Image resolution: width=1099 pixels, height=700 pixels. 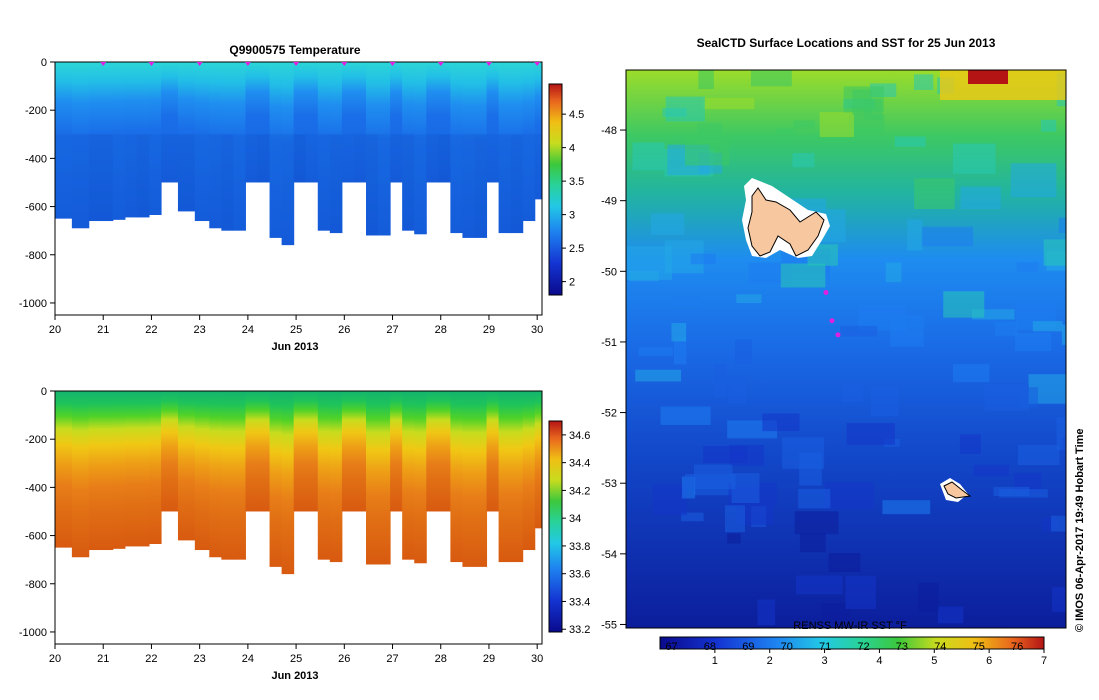 What do you see at coordinates (344, 330) in the screenshot?
I see `x-tick-label: 26` at bounding box center [344, 330].